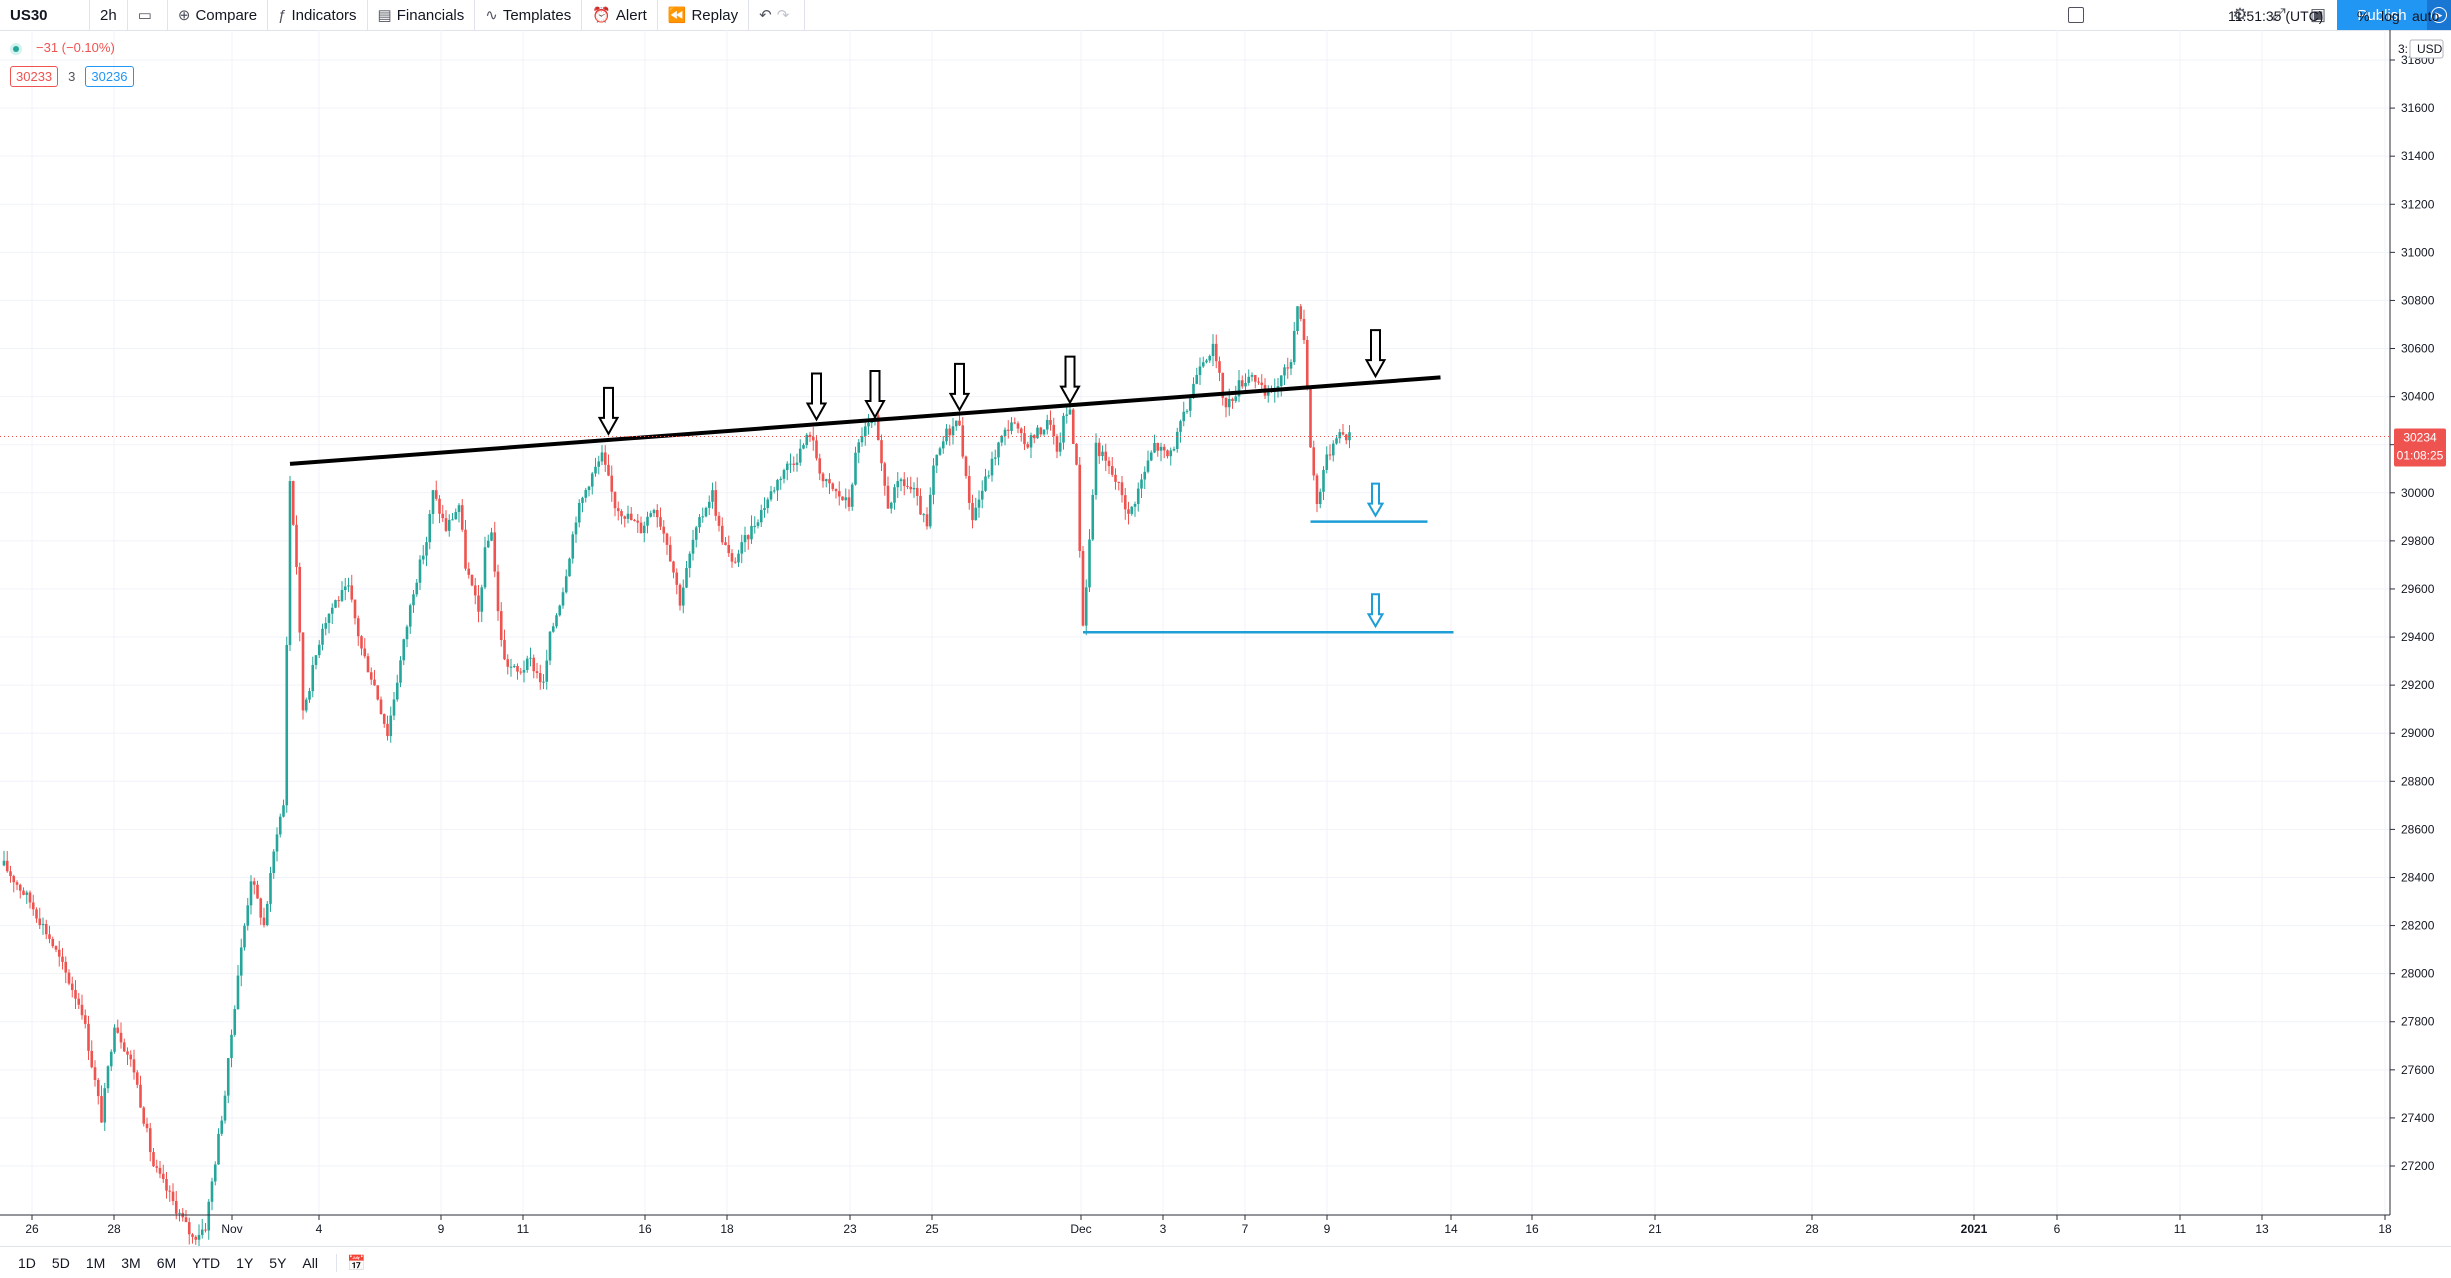  I want to click on square-icon, so click(2076, 15).